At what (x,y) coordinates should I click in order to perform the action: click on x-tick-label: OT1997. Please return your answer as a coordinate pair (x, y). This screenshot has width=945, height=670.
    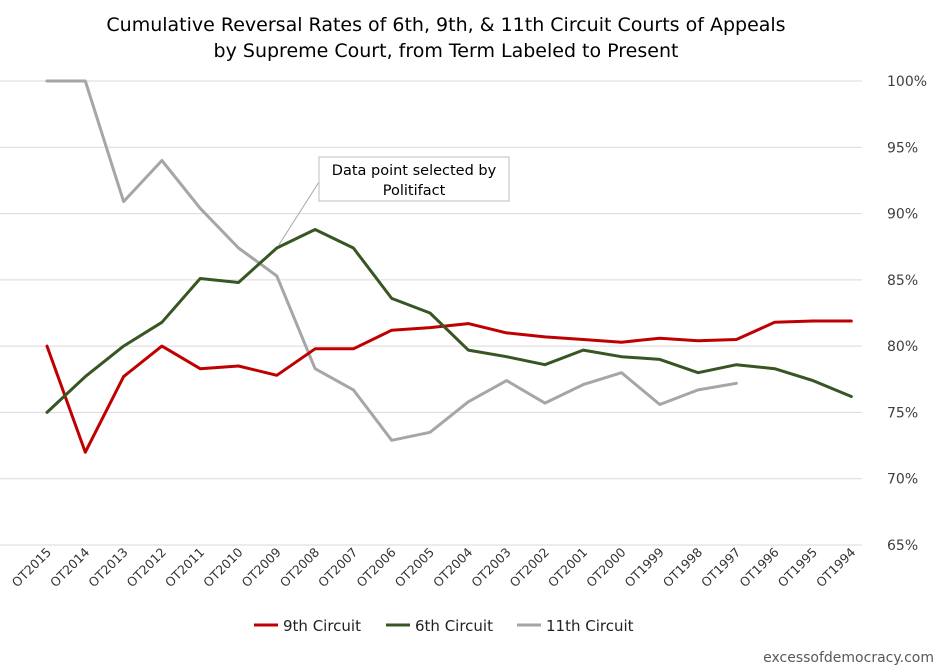
    Looking at the image, I should click on (720, 567).